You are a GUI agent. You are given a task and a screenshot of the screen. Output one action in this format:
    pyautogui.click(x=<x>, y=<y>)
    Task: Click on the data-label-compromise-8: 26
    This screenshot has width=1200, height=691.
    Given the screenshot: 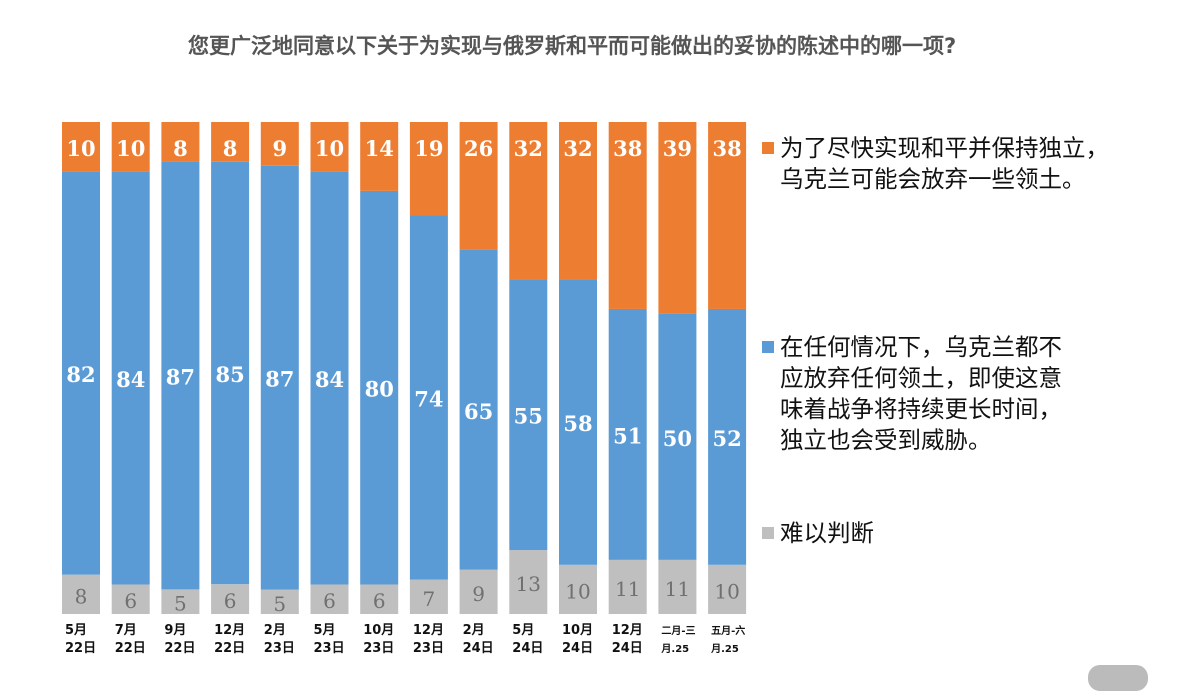 What is the action you would take?
    pyautogui.click(x=478, y=148)
    